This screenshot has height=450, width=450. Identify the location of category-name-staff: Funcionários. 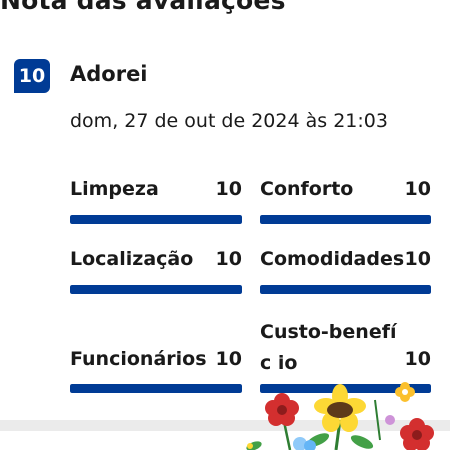
(138, 359).